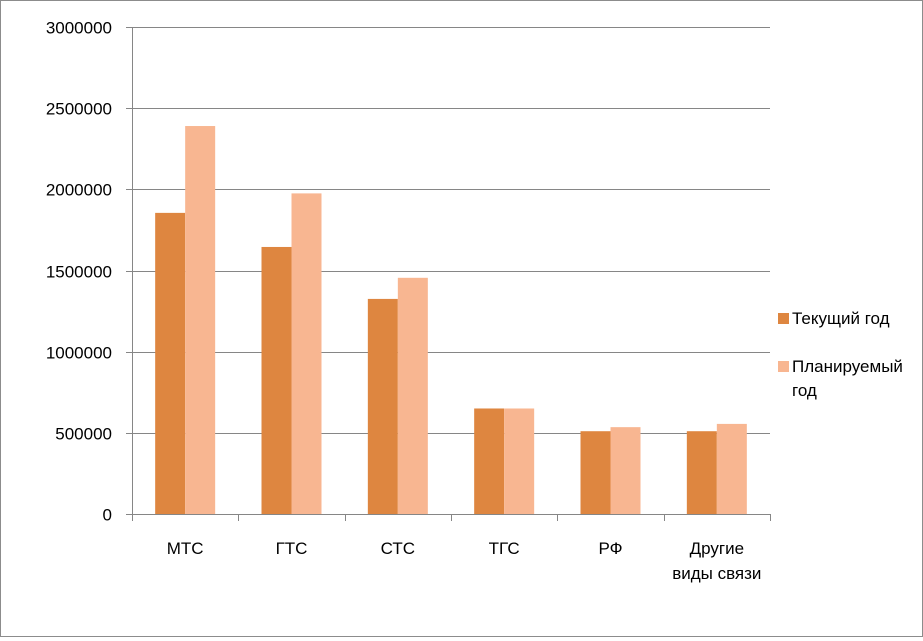 This screenshot has height=641, width=923. Describe the element at coordinates (83, 434) in the screenshot. I see `y-tick-label: 500000` at that location.